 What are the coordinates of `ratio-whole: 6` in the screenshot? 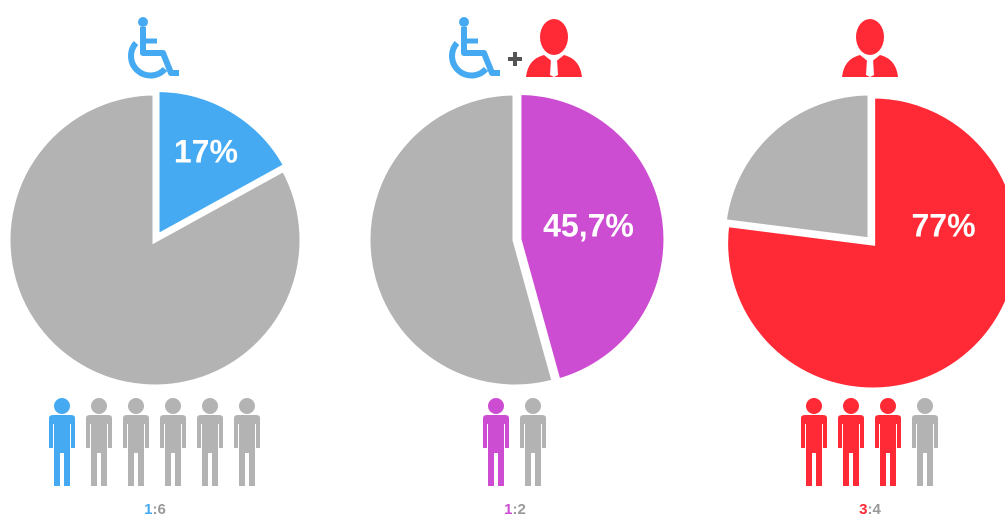 It's located at (162, 509).